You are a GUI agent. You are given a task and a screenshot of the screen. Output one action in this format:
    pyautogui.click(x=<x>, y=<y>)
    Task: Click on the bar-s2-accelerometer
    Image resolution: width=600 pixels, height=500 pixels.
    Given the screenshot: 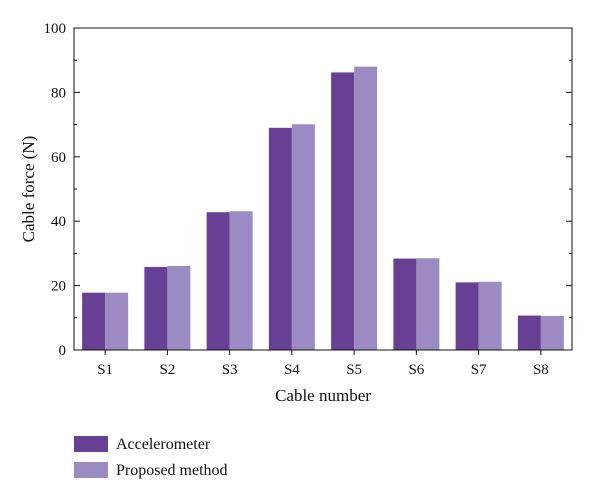 What is the action you would take?
    pyautogui.click(x=156, y=308)
    